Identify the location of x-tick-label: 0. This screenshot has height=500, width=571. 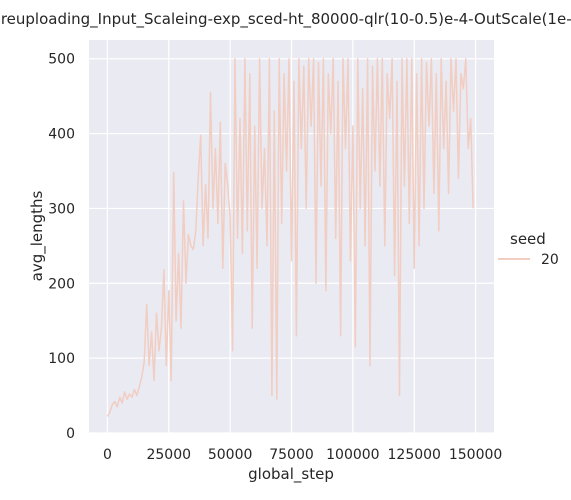
(107, 455).